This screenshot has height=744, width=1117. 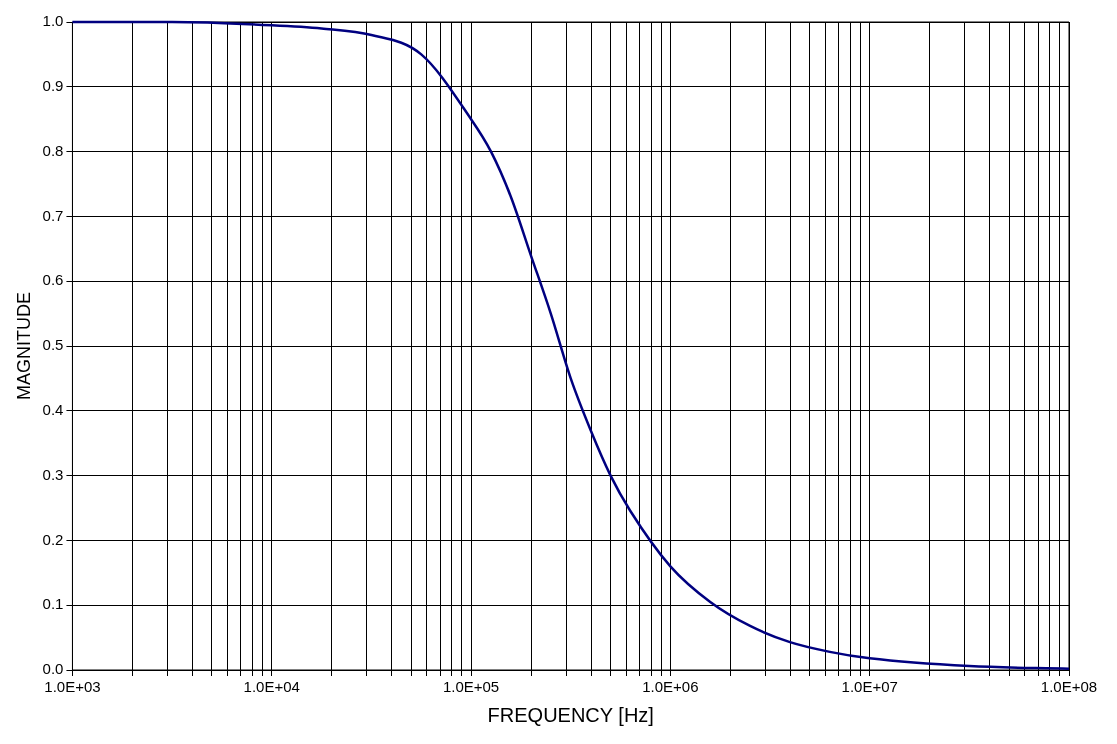 What do you see at coordinates (670, 687) in the screenshot?
I see `x-tick-label: 1.0E+06` at bounding box center [670, 687].